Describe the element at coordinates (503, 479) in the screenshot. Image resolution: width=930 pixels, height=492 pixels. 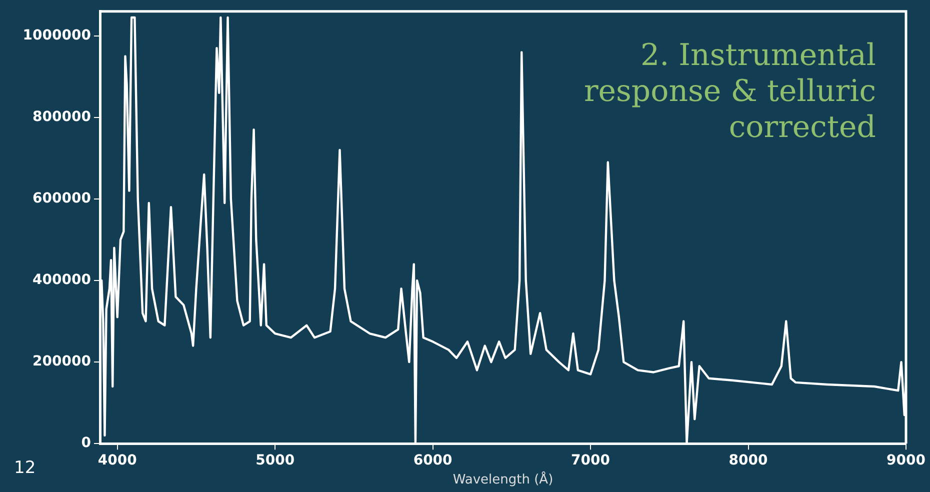
I see `x-axis-title: Wavelength (Å)` at that location.